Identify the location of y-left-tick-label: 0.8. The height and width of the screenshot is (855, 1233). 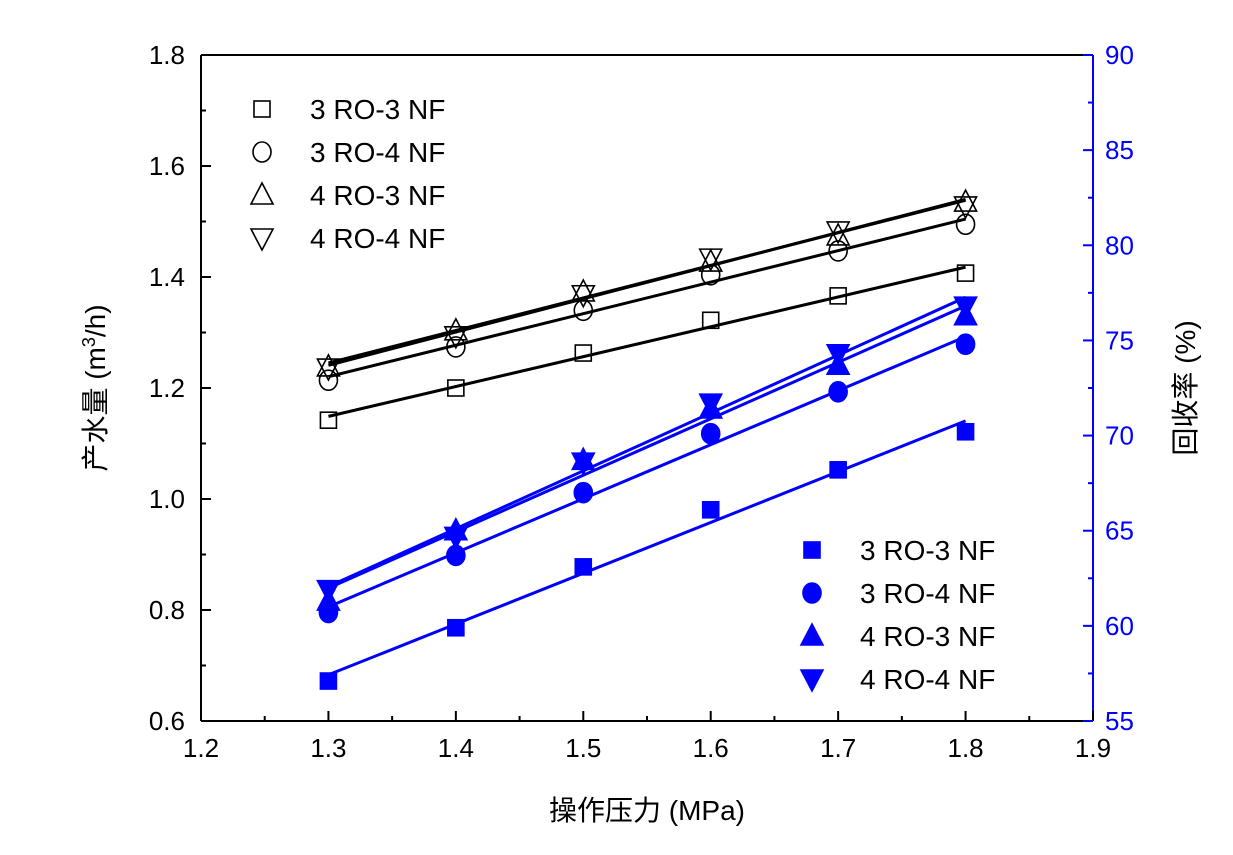
(167, 610).